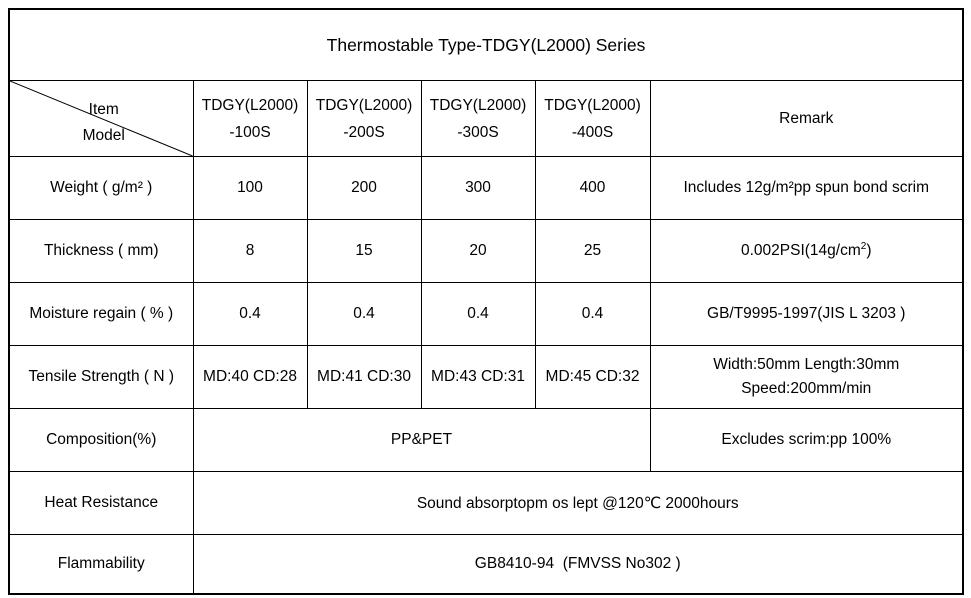  I want to click on moisture-300s: 0.4, so click(478, 314).